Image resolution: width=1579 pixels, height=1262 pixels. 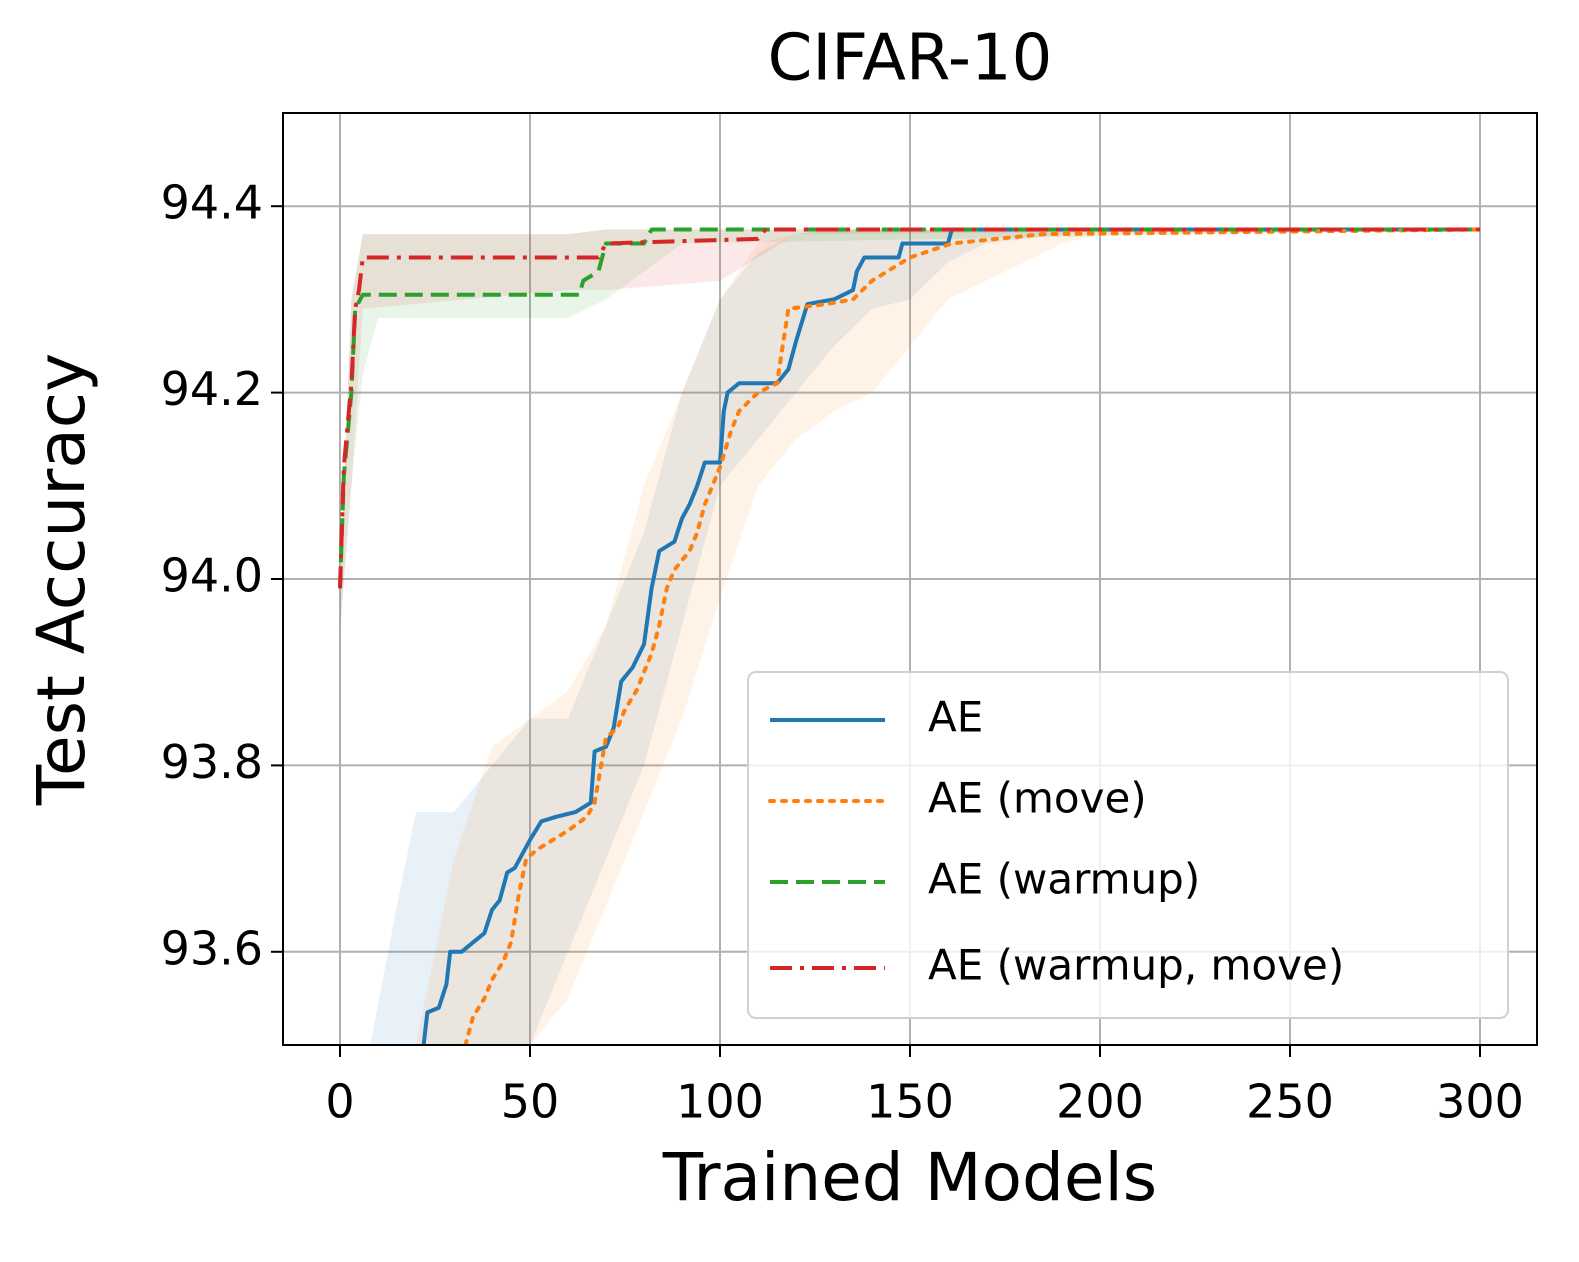 What do you see at coordinates (909, 1177) in the screenshot?
I see `x-axis-label: Trained Models` at bounding box center [909, 1177].